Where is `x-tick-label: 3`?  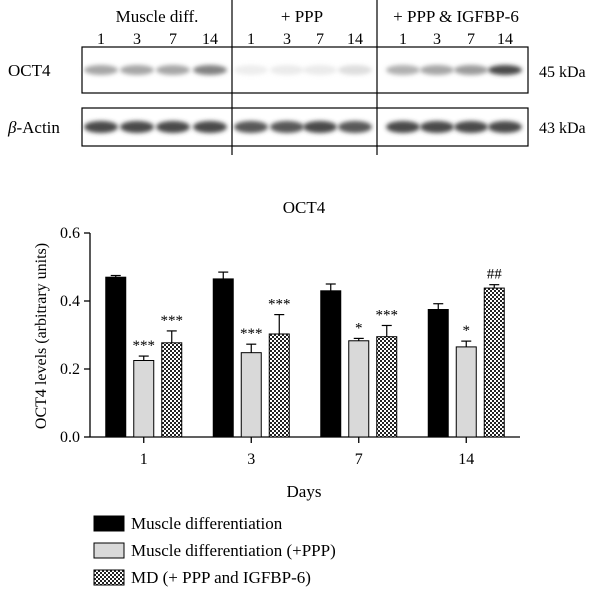
x-tick-label: 3 is located at coordinates (251, 459).